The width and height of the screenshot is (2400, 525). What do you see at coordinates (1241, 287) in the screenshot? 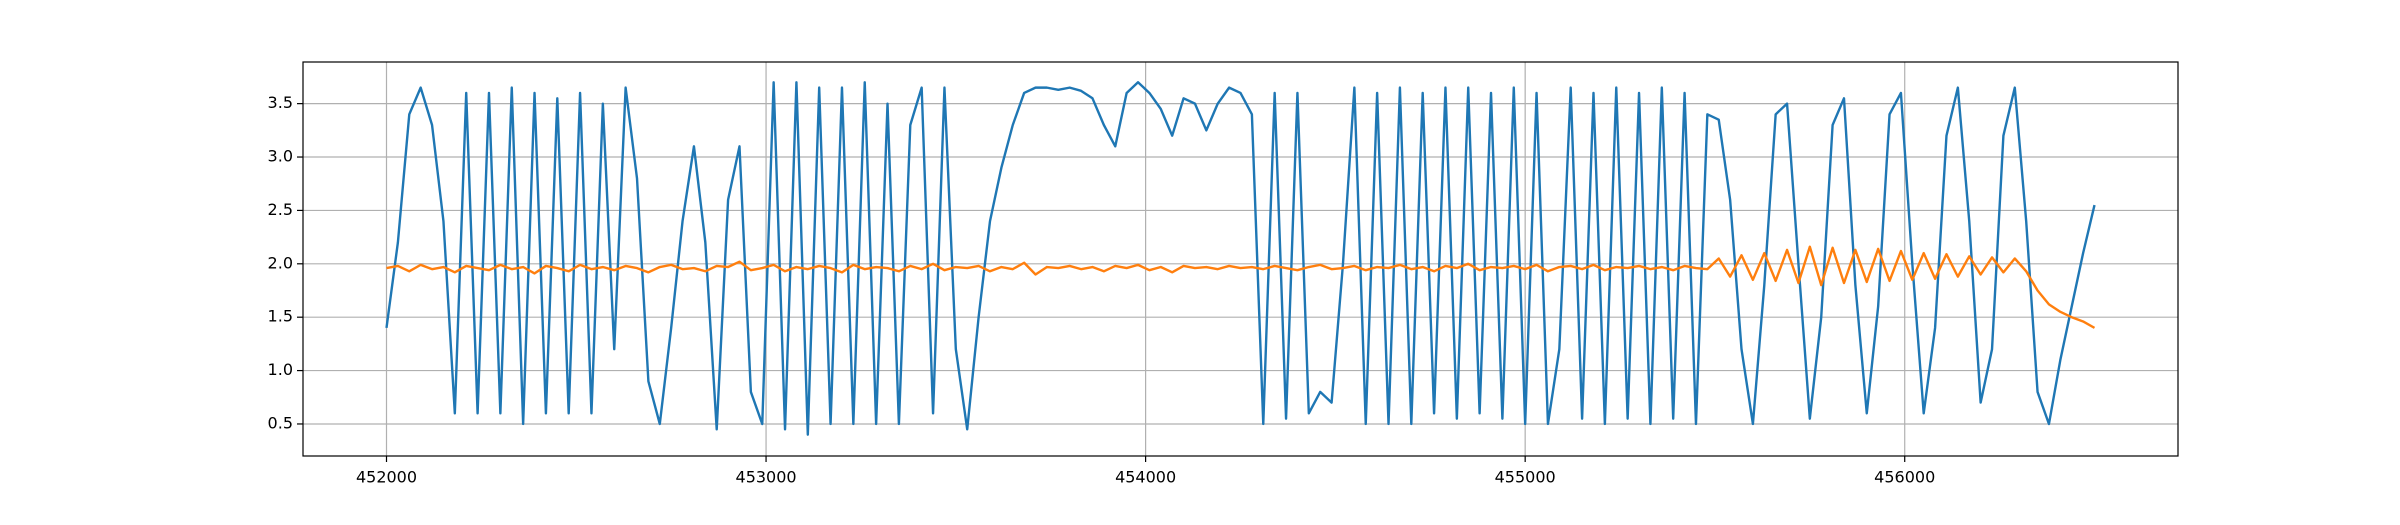
I see `data-line` at bounding box center [1241, 287].